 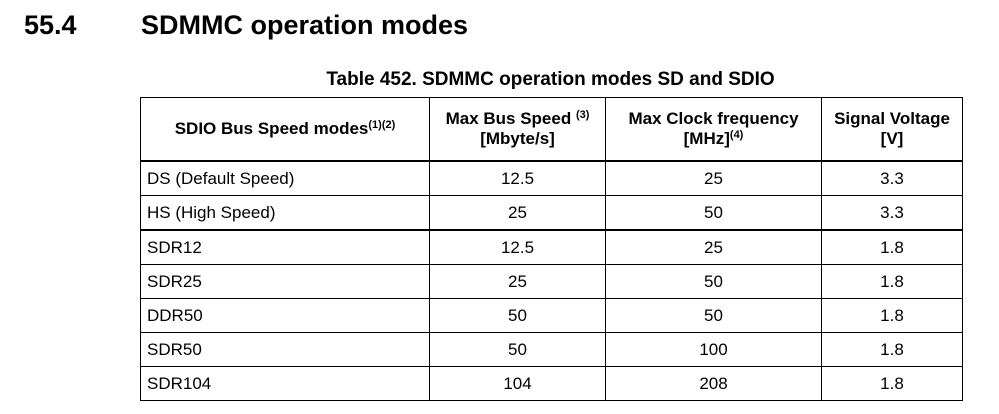 I want to click on clock-cell: 208, so click(x=713, y=383).